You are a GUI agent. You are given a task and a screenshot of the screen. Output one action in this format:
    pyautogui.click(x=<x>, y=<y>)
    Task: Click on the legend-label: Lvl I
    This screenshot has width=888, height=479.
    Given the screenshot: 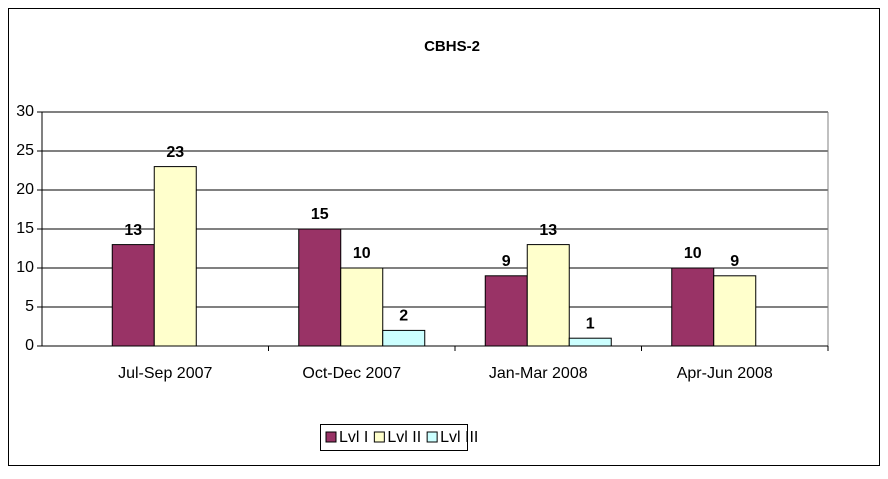 What is the action you would take?
    pyautogui.click(x=353, y=437)
    